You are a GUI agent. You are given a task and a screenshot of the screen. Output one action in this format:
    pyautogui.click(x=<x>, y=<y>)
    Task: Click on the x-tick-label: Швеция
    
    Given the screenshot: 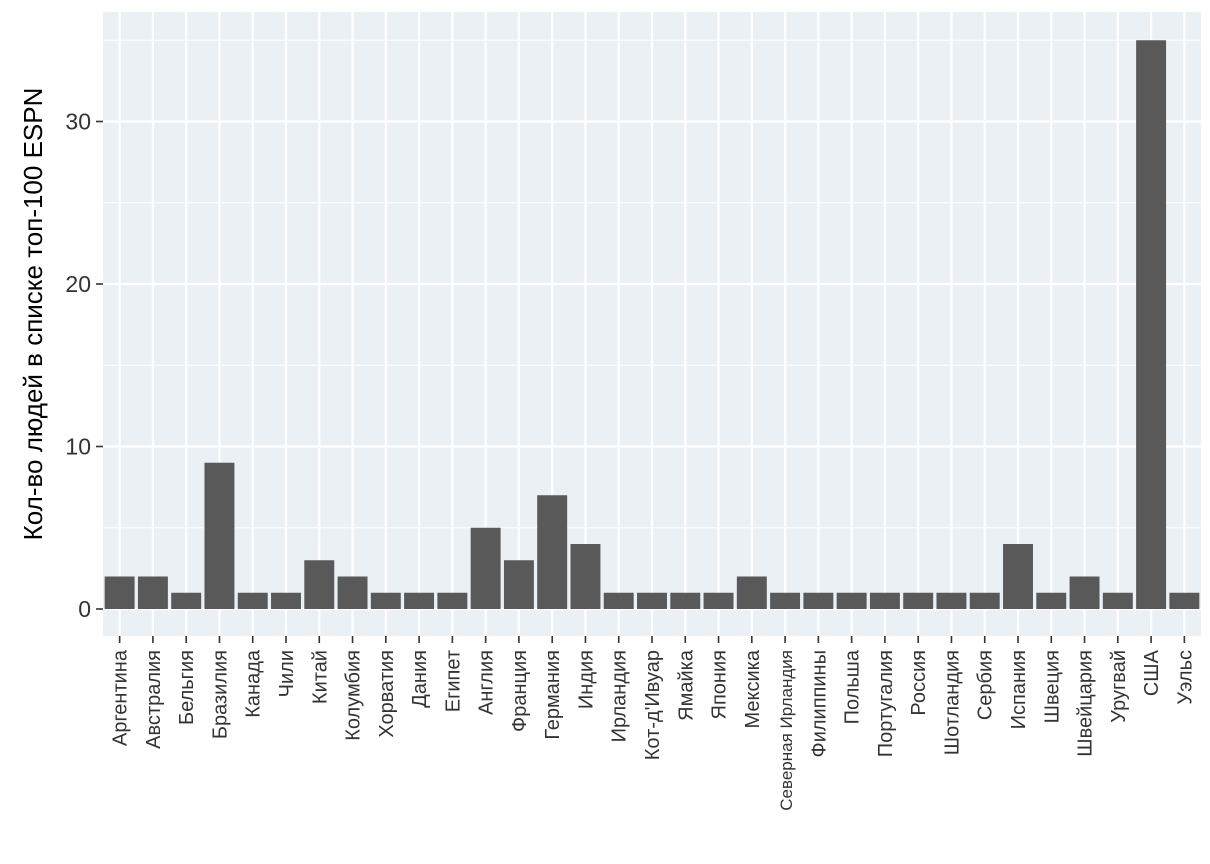 What is the action you would take?
    pyautogui.click(x=1052, y=686)
    